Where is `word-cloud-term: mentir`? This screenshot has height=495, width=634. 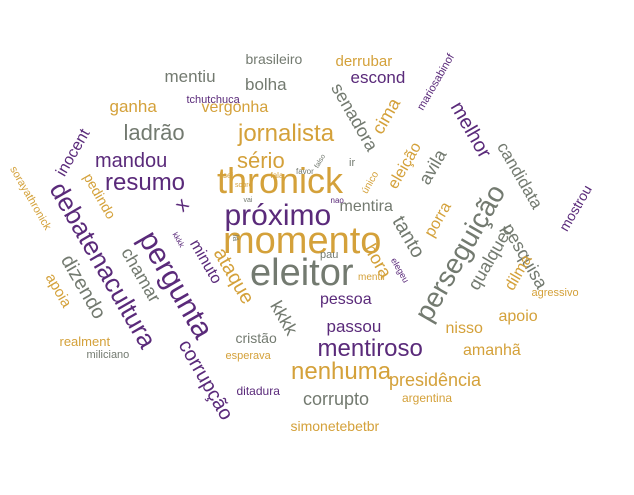
word-cloud-term: mentir is located at coordinates (372, 277).